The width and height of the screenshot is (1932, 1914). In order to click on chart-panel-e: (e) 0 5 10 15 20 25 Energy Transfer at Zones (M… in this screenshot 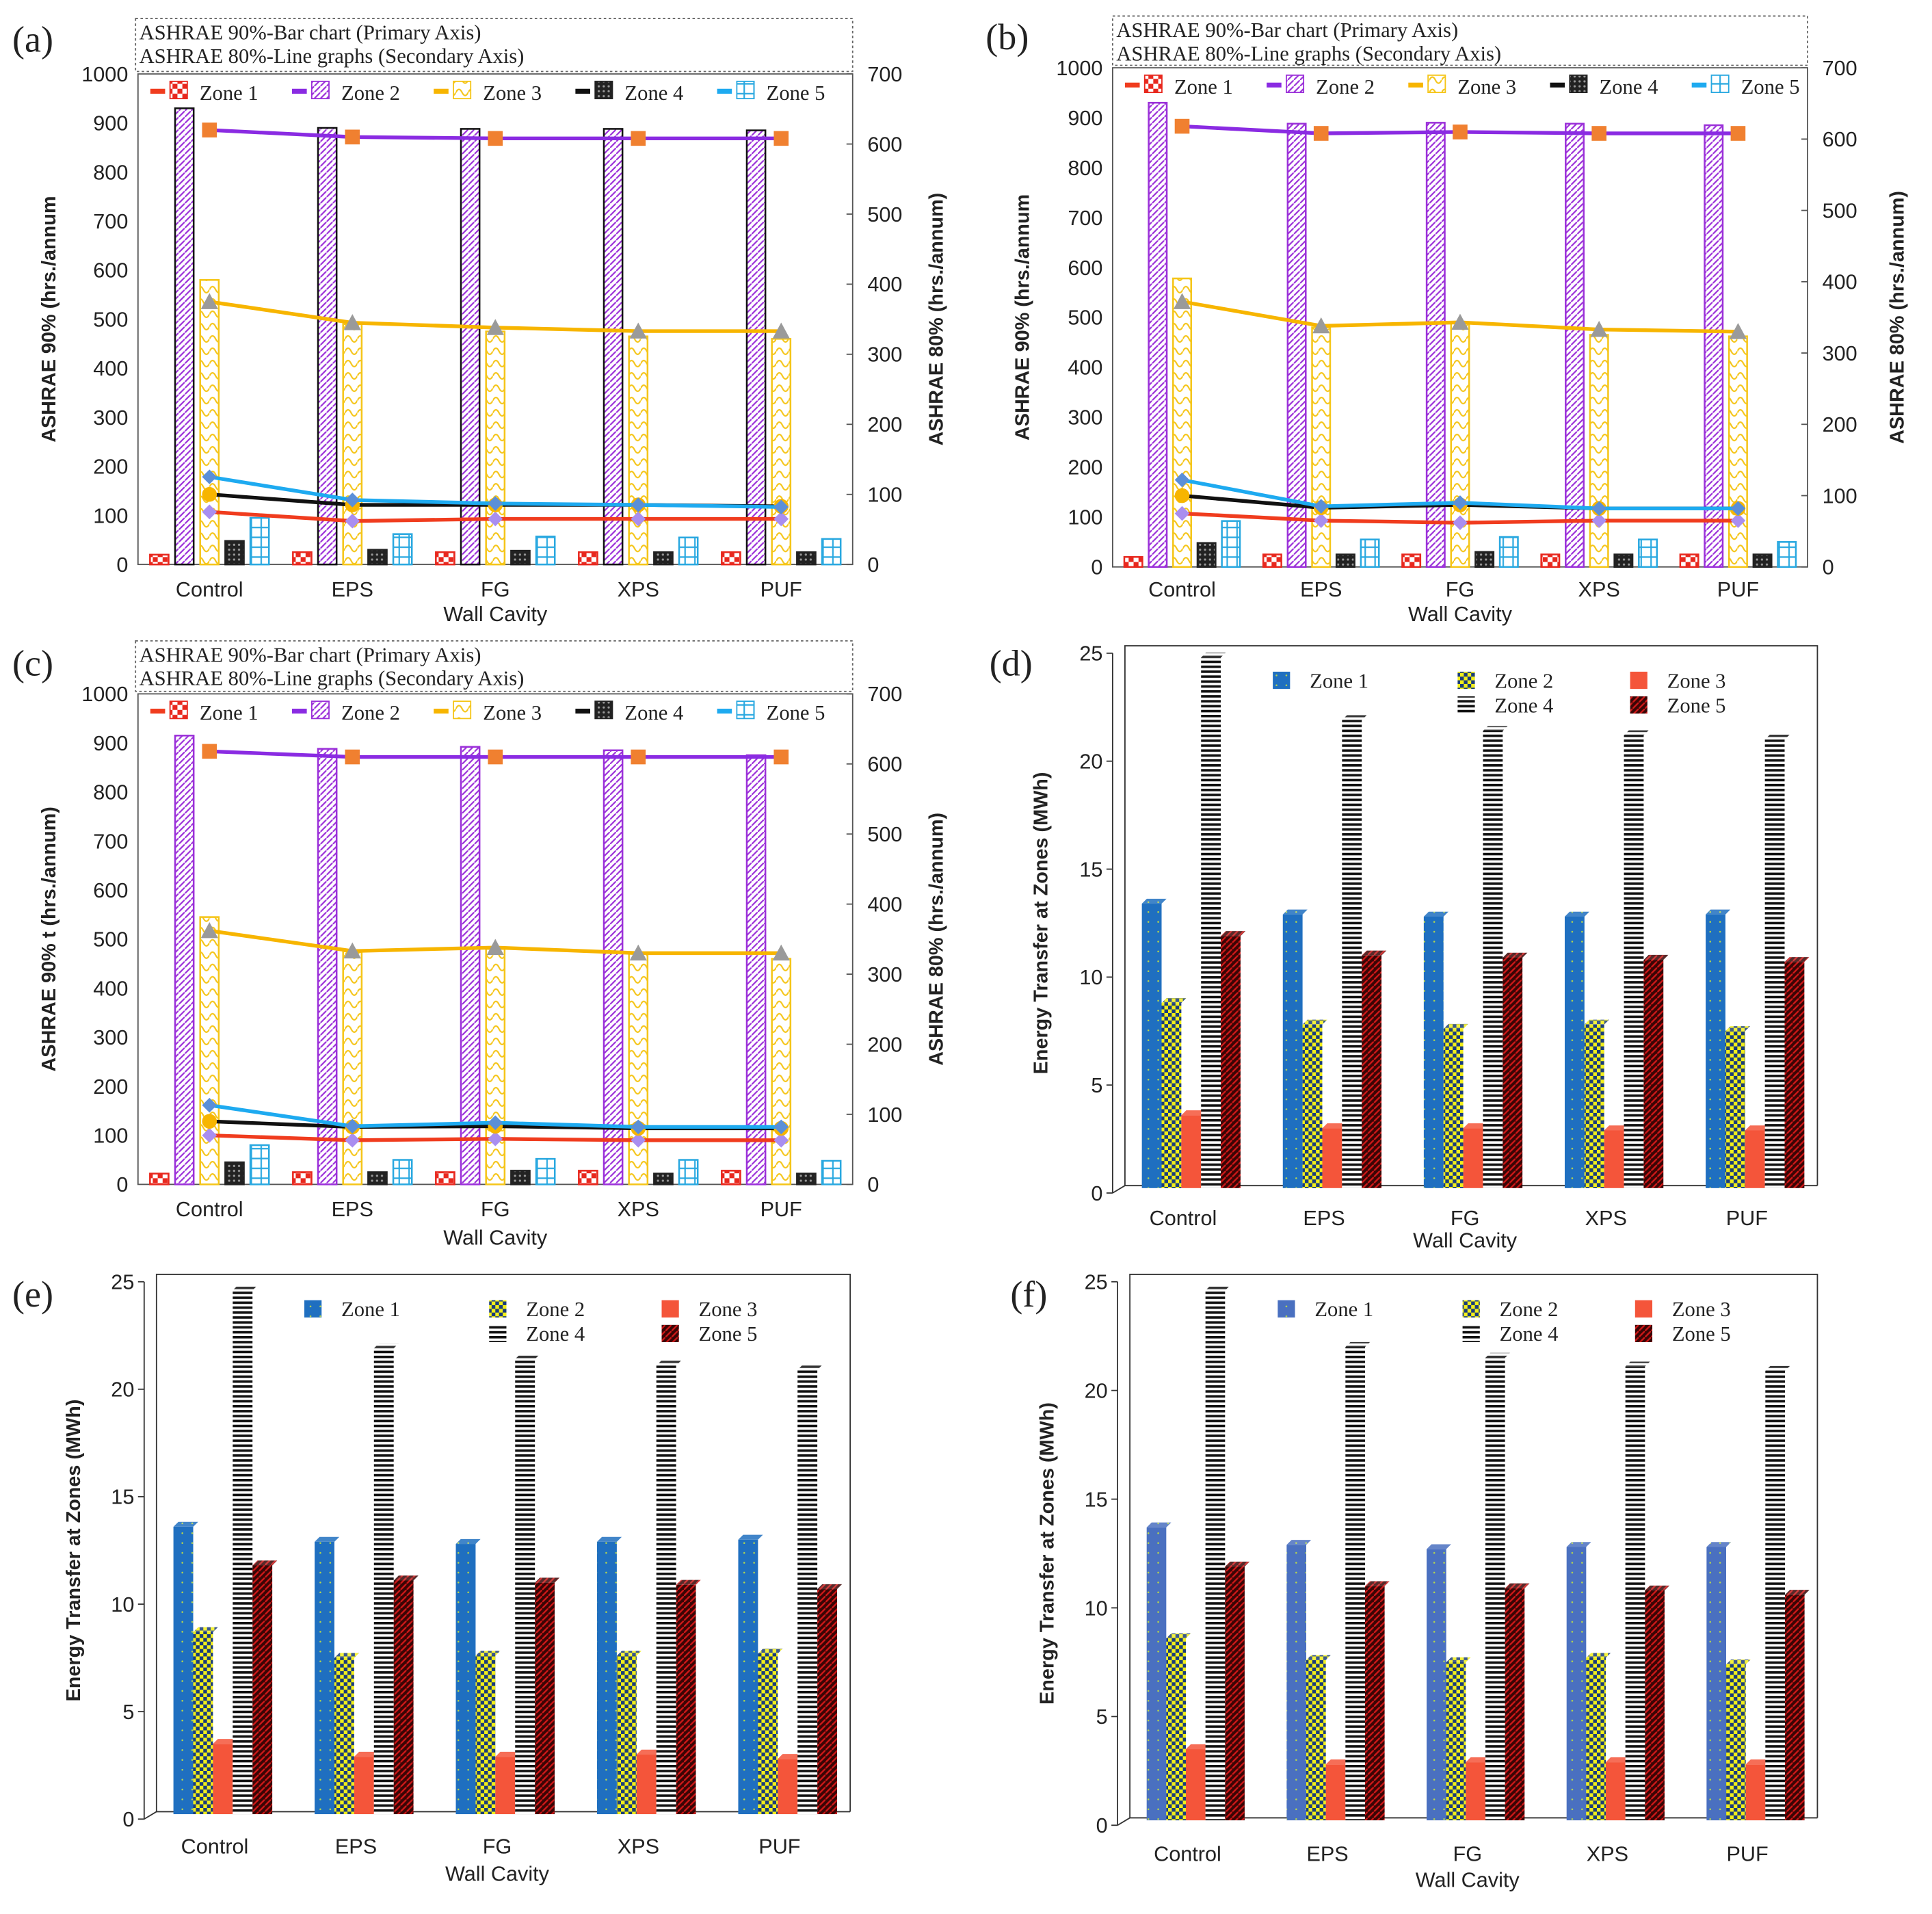, I will do `click(431, 1578)`.